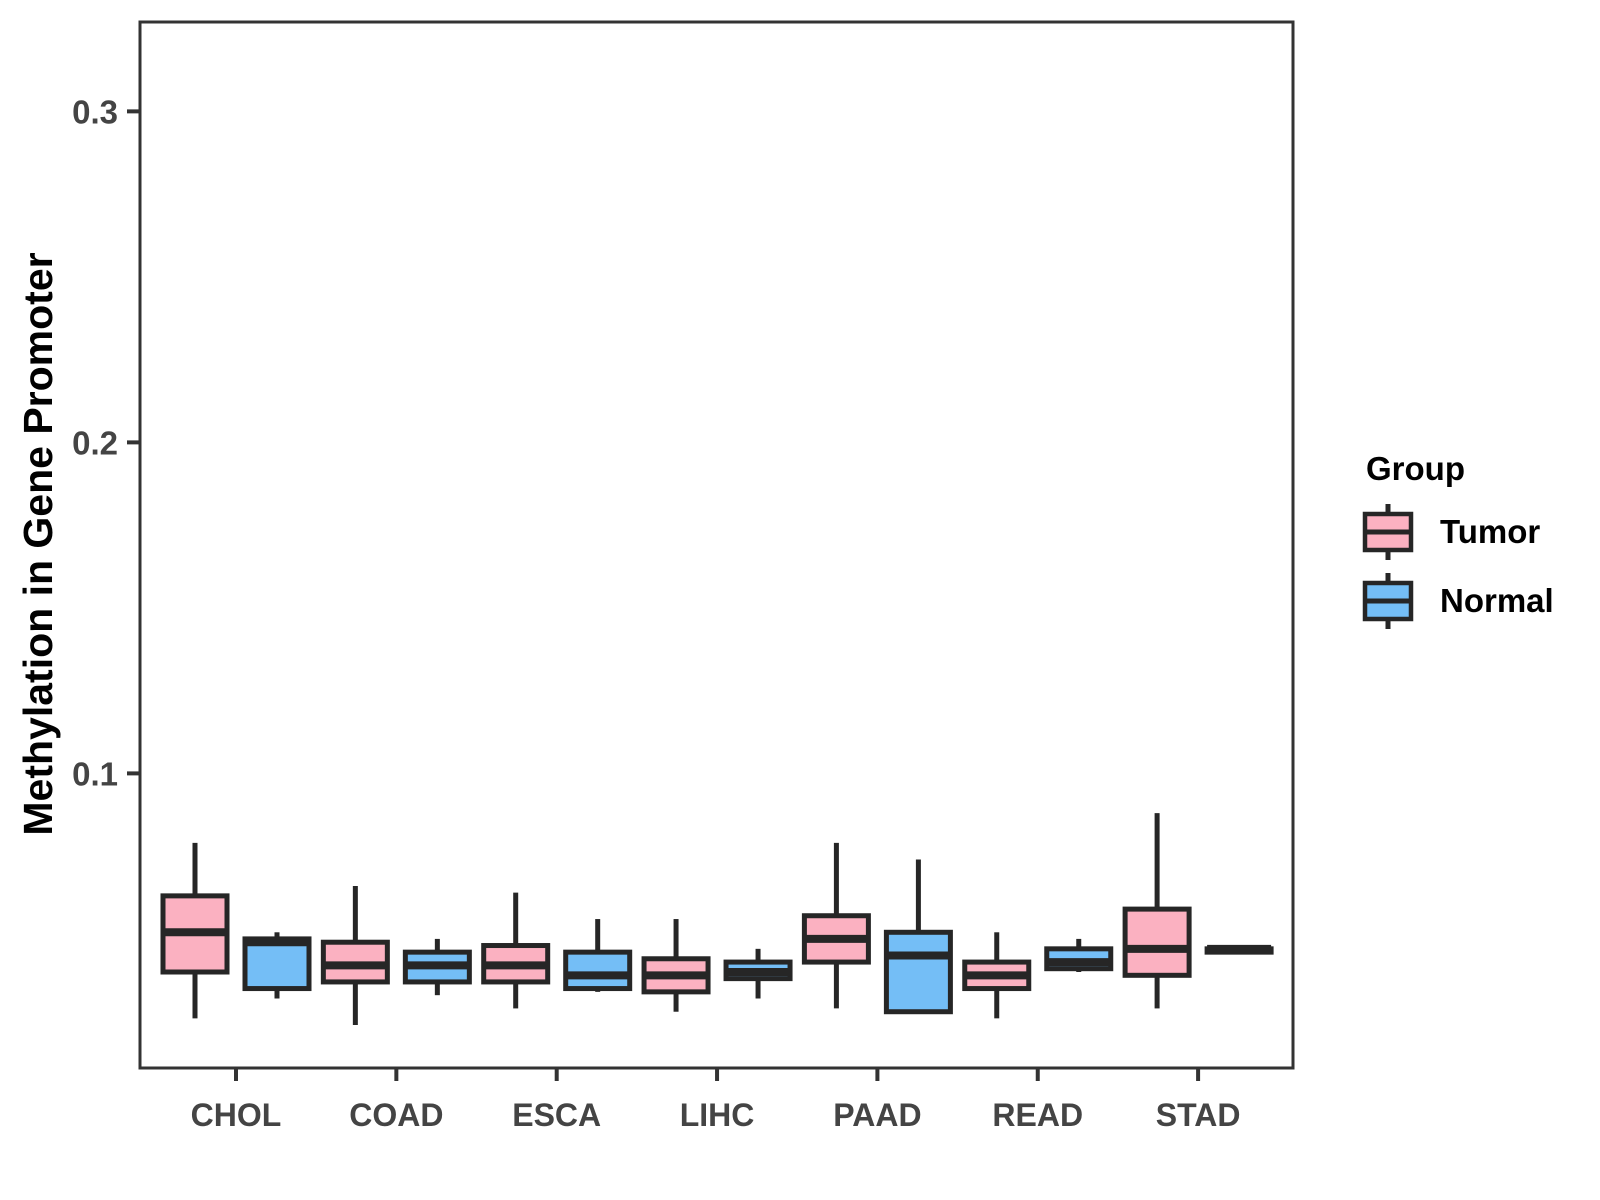 The image size is (1600, 1200). What do you see at coordinates (1239, 949) in the screenshot?
I see `boxplot-STAD-Normal` at bounding box center [1239, 949].